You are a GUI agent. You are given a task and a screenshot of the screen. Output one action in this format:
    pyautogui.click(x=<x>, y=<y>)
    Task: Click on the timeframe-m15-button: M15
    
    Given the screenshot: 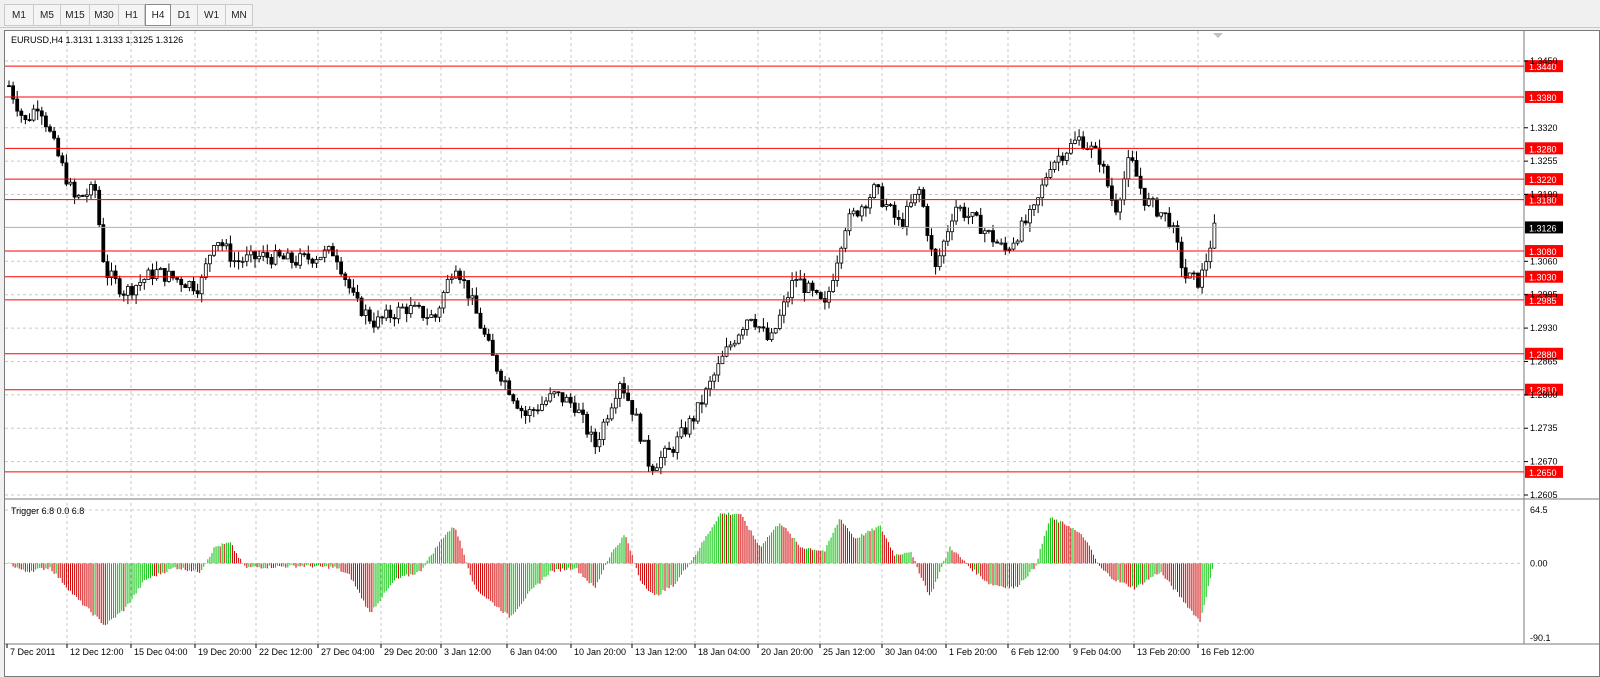 What is the action you would take?
    pyautogui.click(x=75, y=15)
    